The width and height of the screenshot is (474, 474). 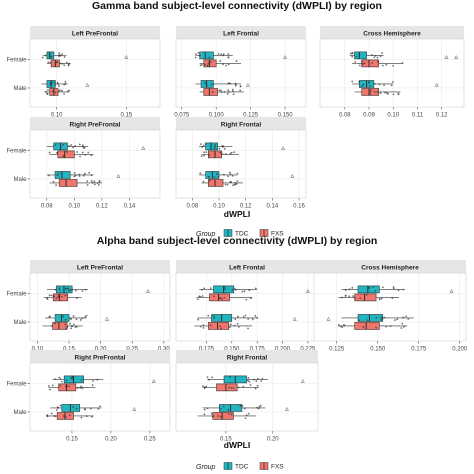 What do you see at coordinates (286, 116) in the screenshot?
I see `x-tick-label: 0.150` at bounding box center [286, 116].